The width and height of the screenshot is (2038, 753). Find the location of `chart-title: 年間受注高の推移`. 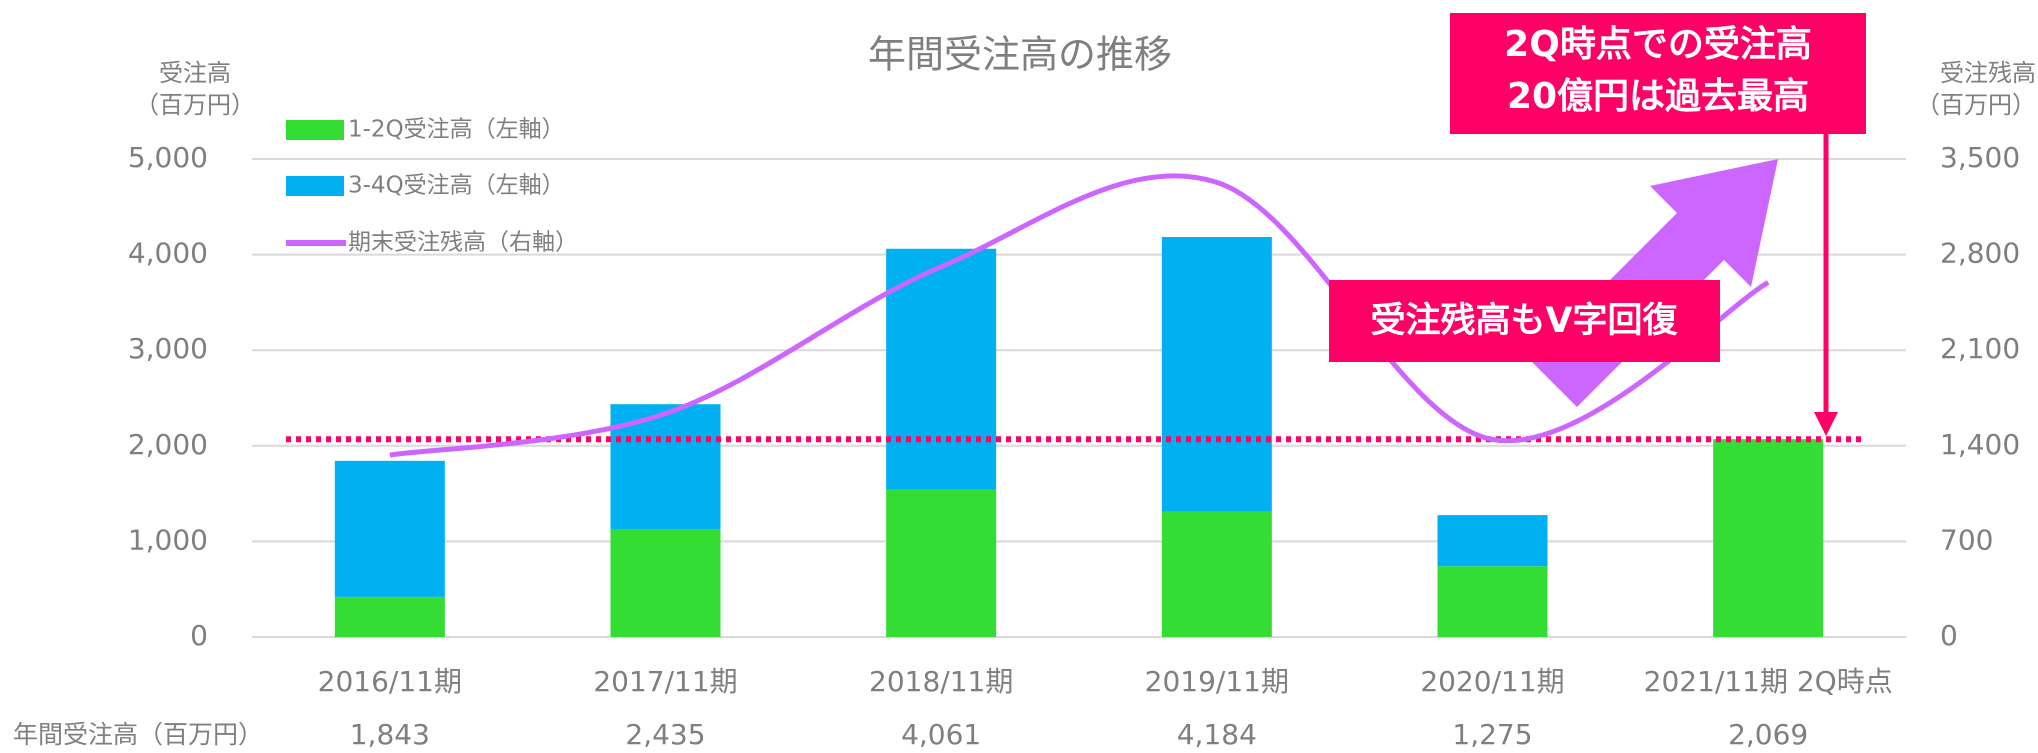

chart-title: 年間受注高の推移 is located at coordinates (1020, 55).